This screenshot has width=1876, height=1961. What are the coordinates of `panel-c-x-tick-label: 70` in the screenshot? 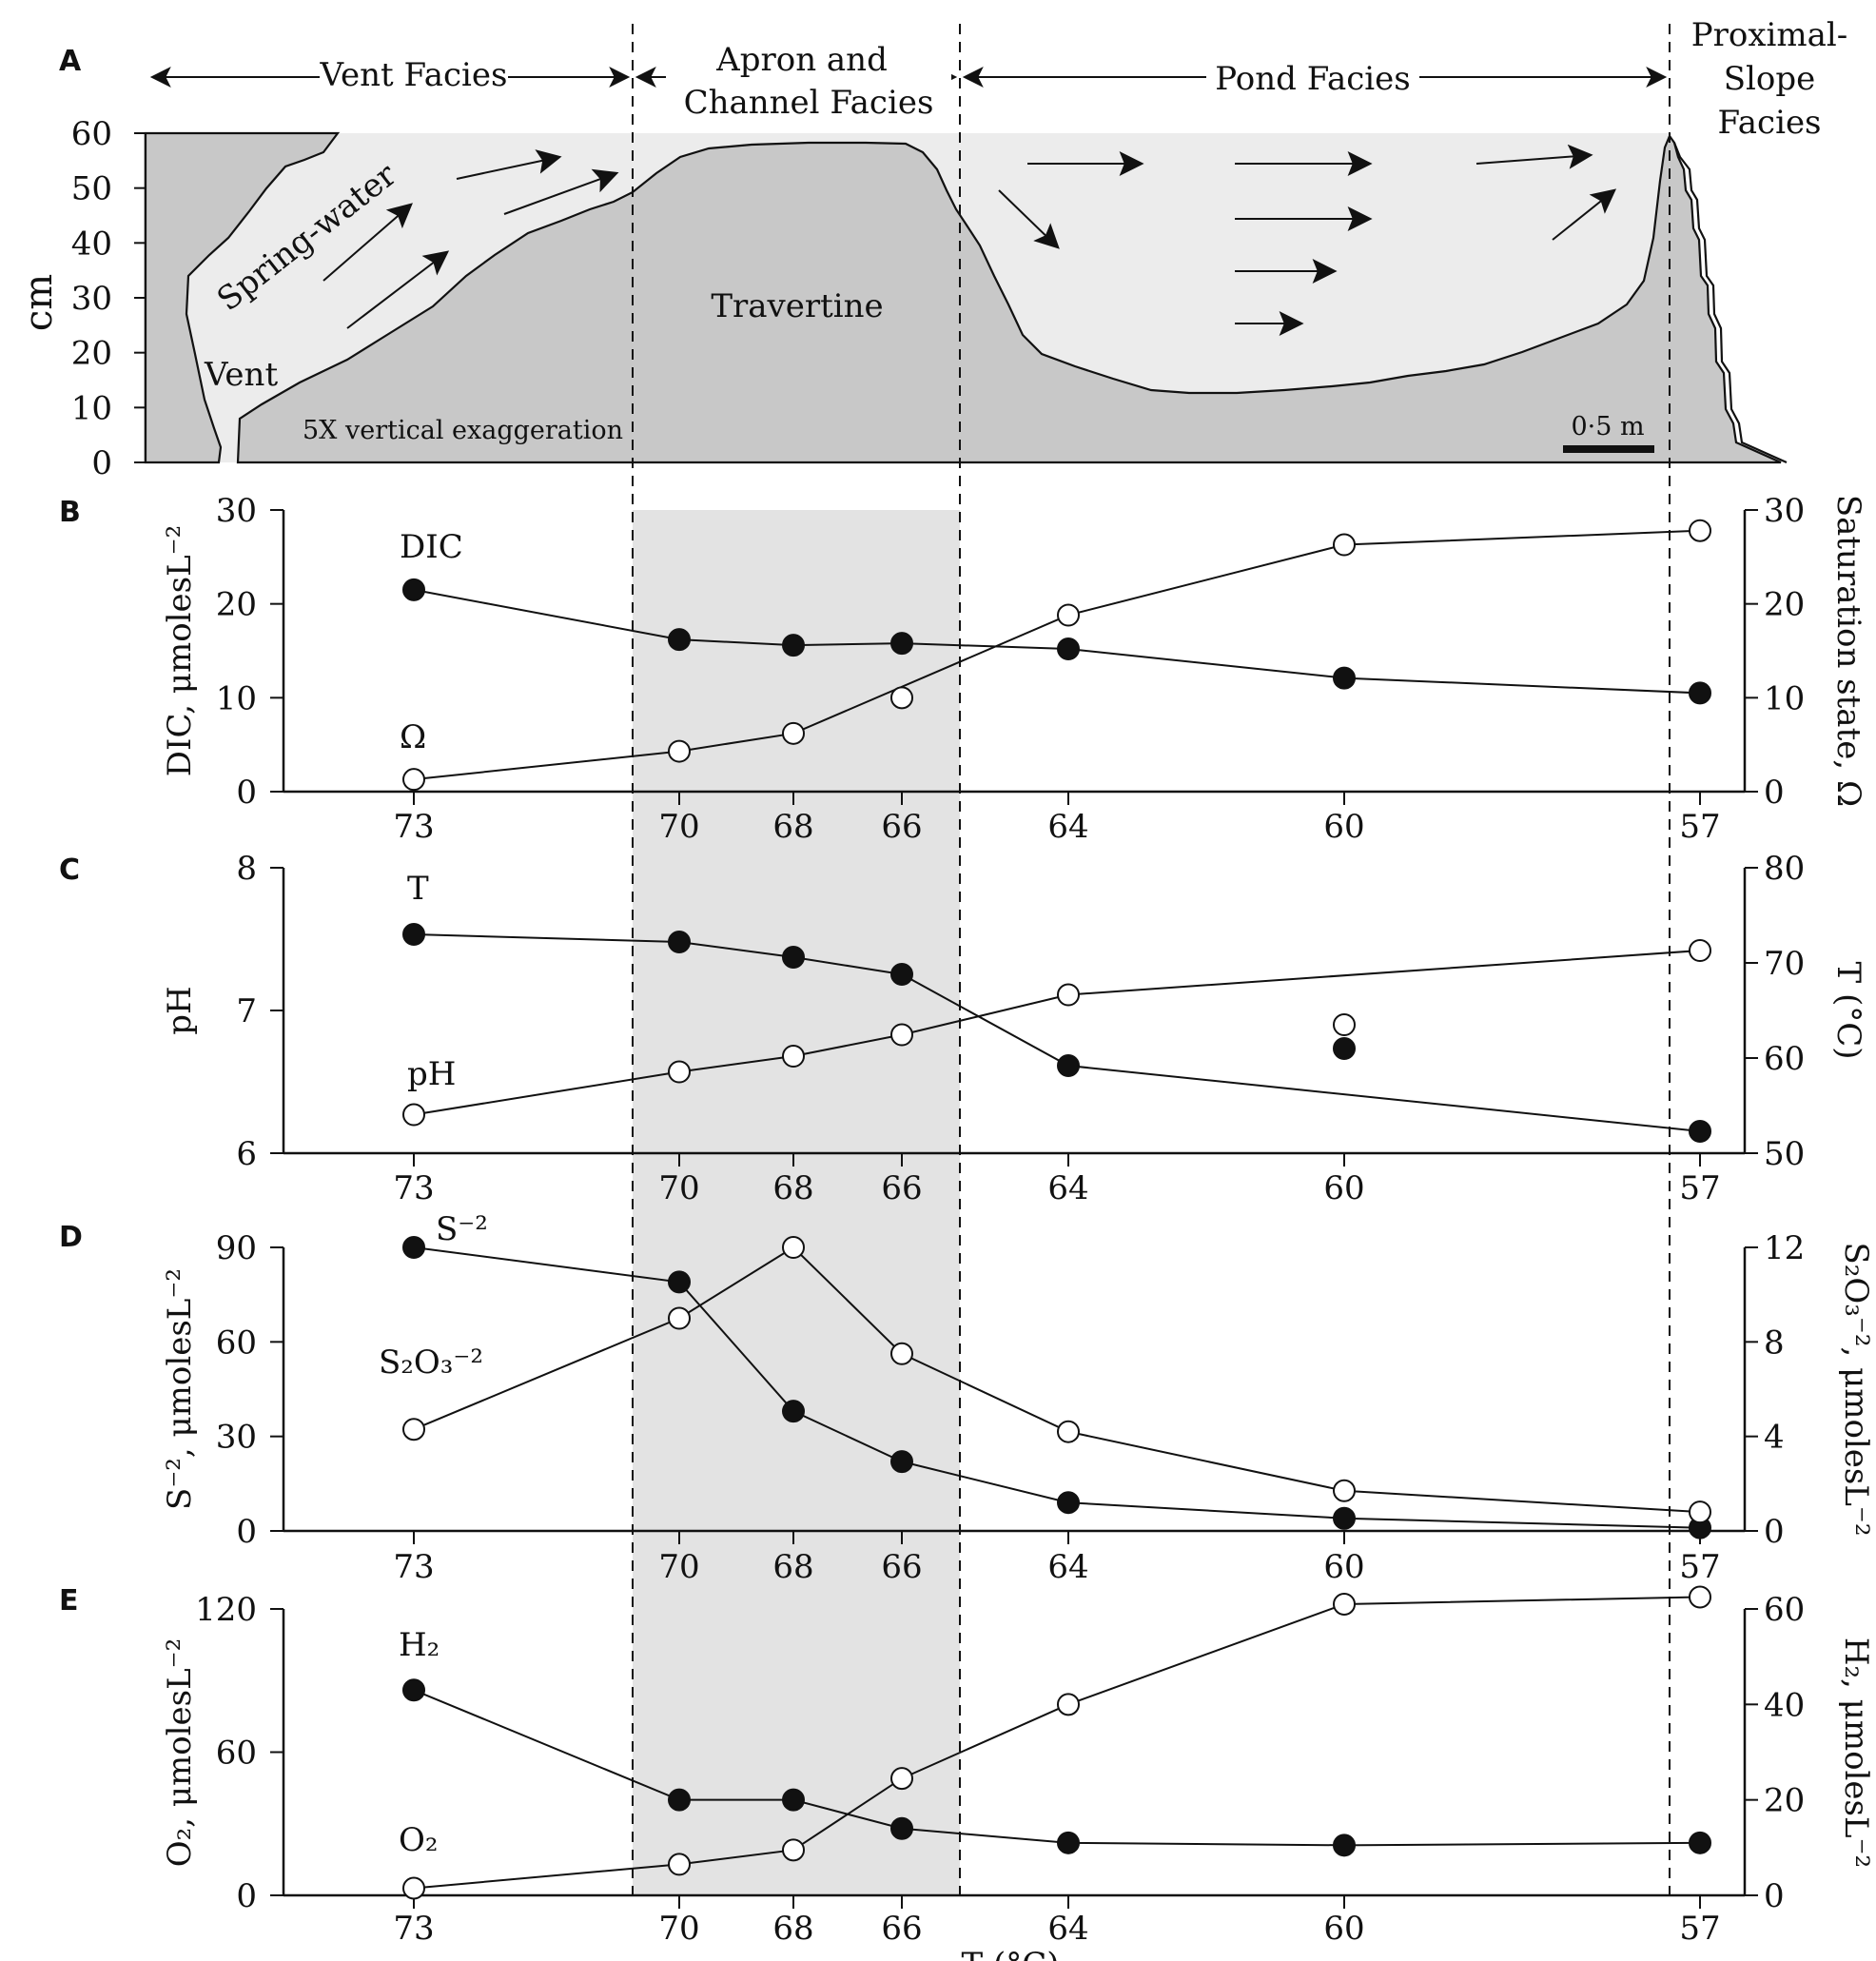 It's located at (678, 1188).